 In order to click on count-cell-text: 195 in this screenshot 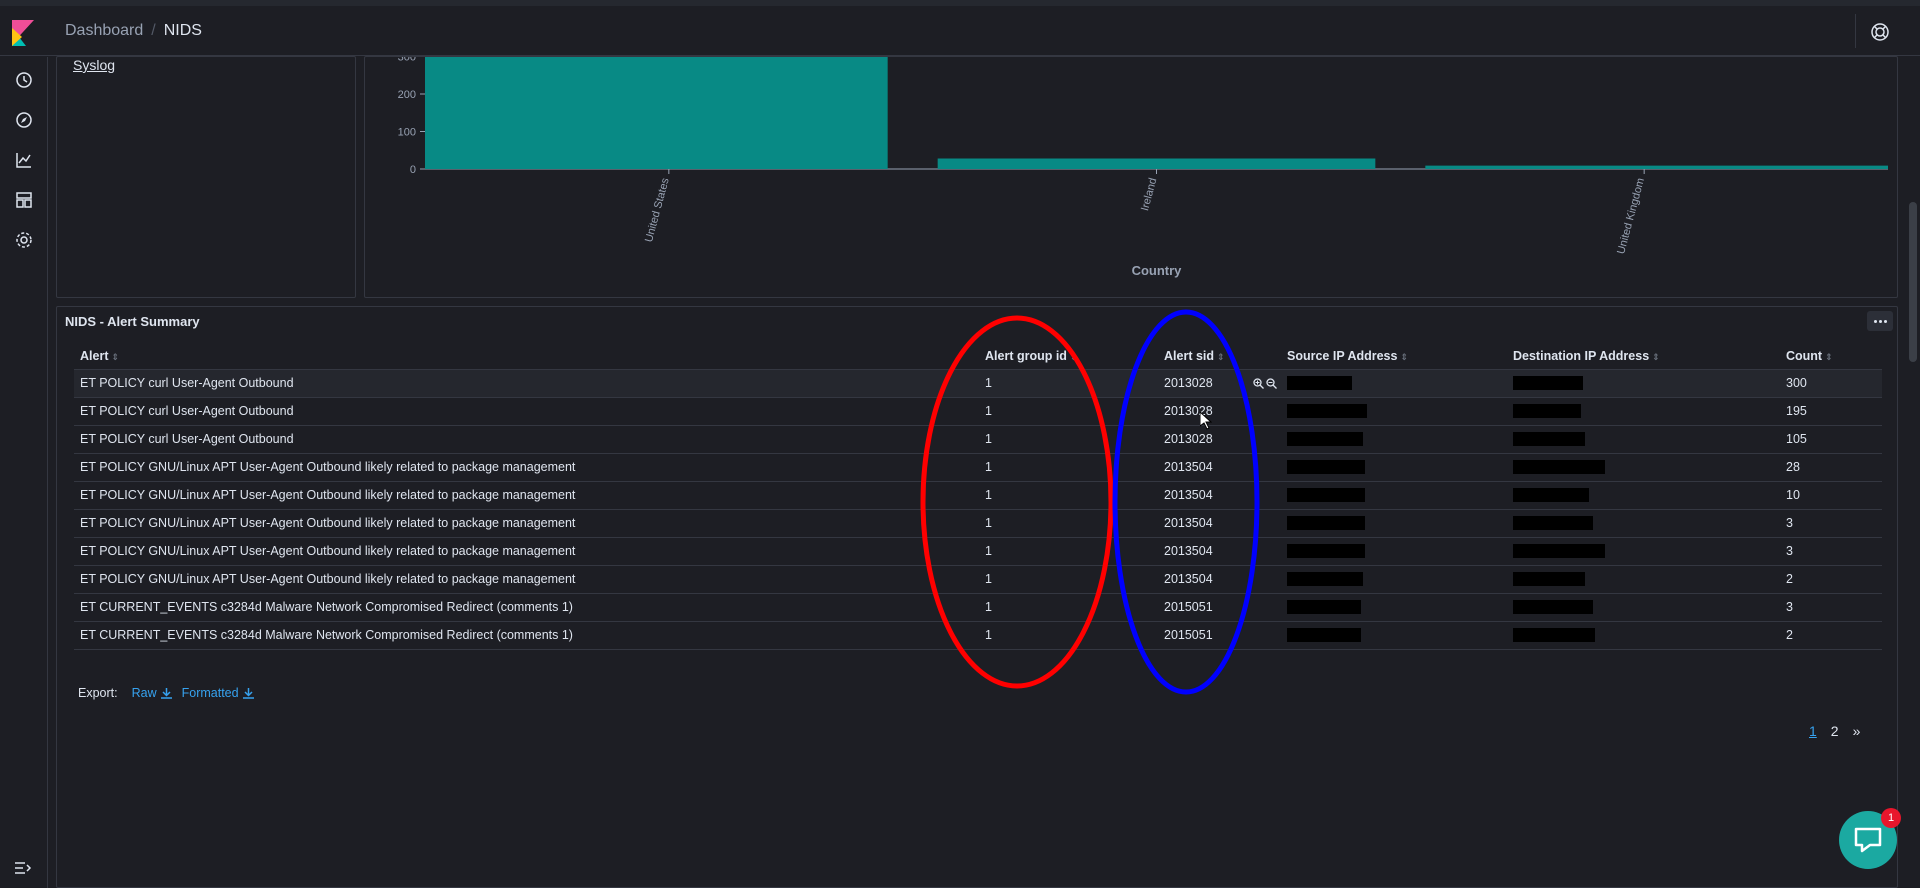, I will do `click(1796, 411)`.